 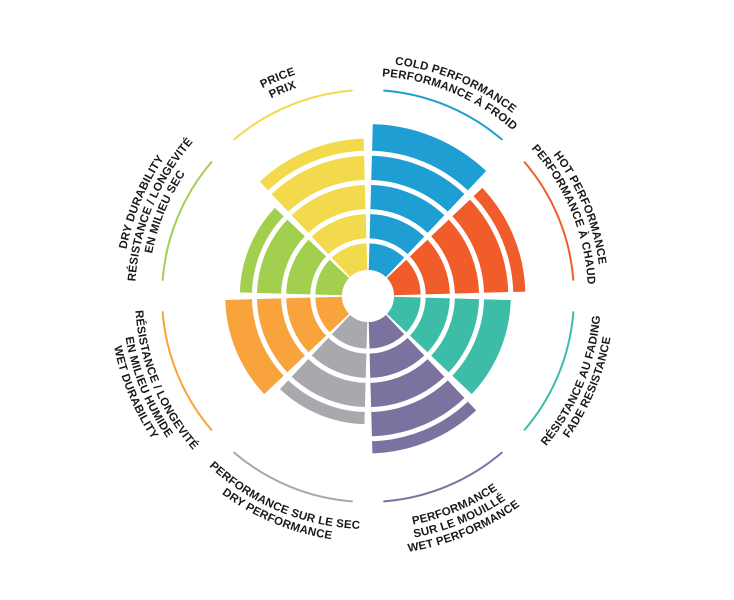 What do you see at coordinates (293, 477) in the screenshot?
I see `indicator-arc-dry-performance` at bounding box center [293, 477].